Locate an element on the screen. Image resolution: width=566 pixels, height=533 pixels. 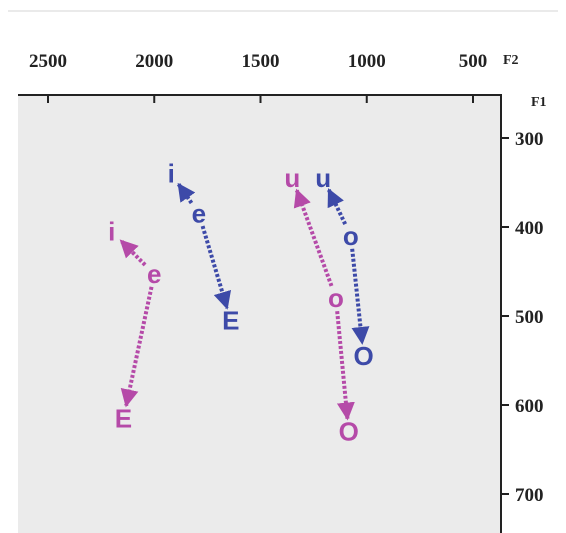
x-axis-label: F2 is located at coordinates (511, 60).